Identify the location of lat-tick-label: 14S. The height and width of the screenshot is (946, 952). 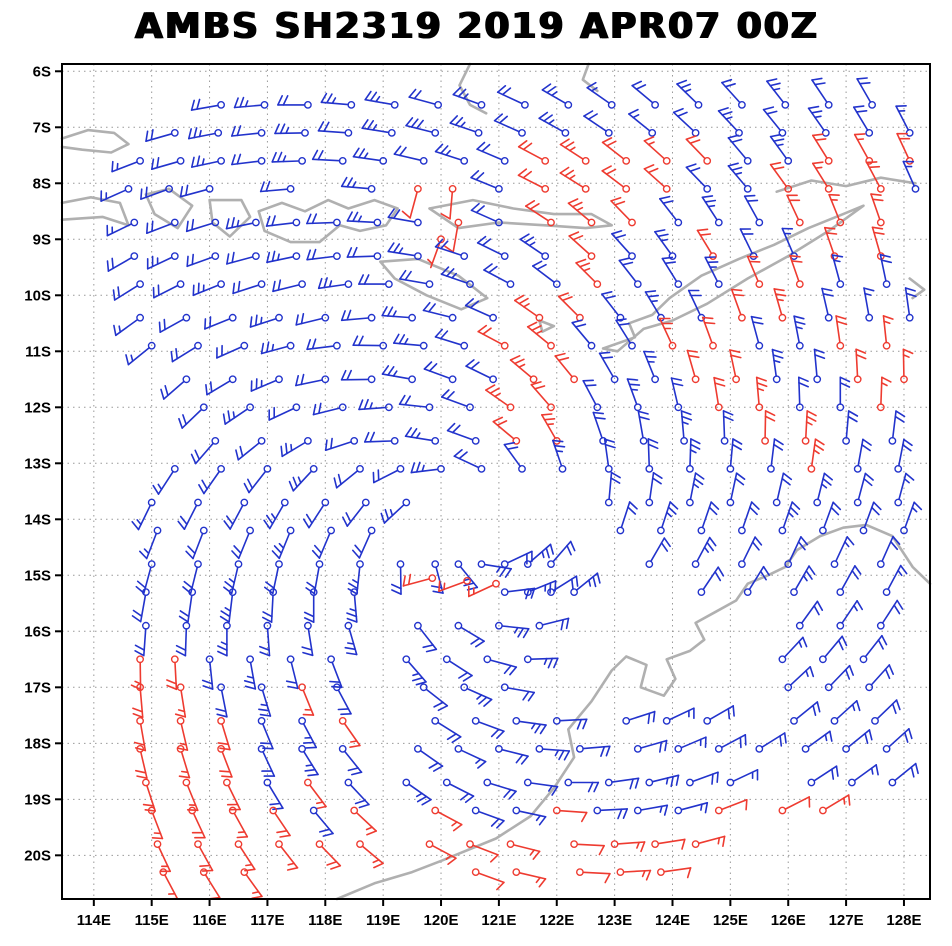
(37, 519).